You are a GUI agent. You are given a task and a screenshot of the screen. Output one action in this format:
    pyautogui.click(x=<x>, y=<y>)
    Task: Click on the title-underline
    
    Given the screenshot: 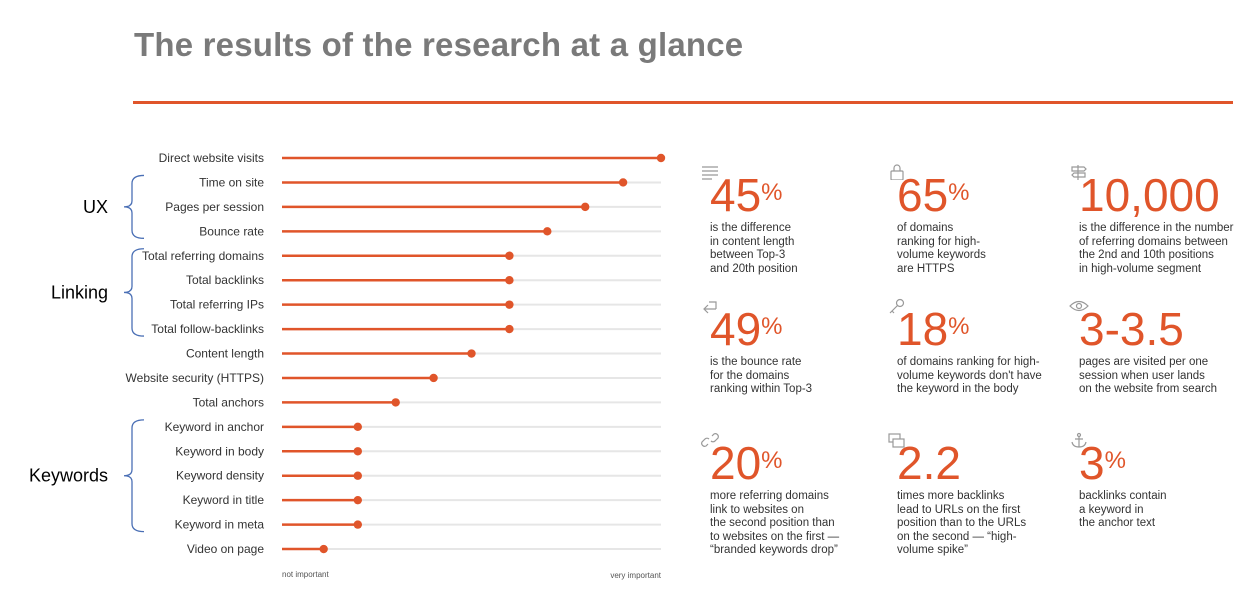 What is the action you would take?
    pyautogui.click(x=683, y=102)
    